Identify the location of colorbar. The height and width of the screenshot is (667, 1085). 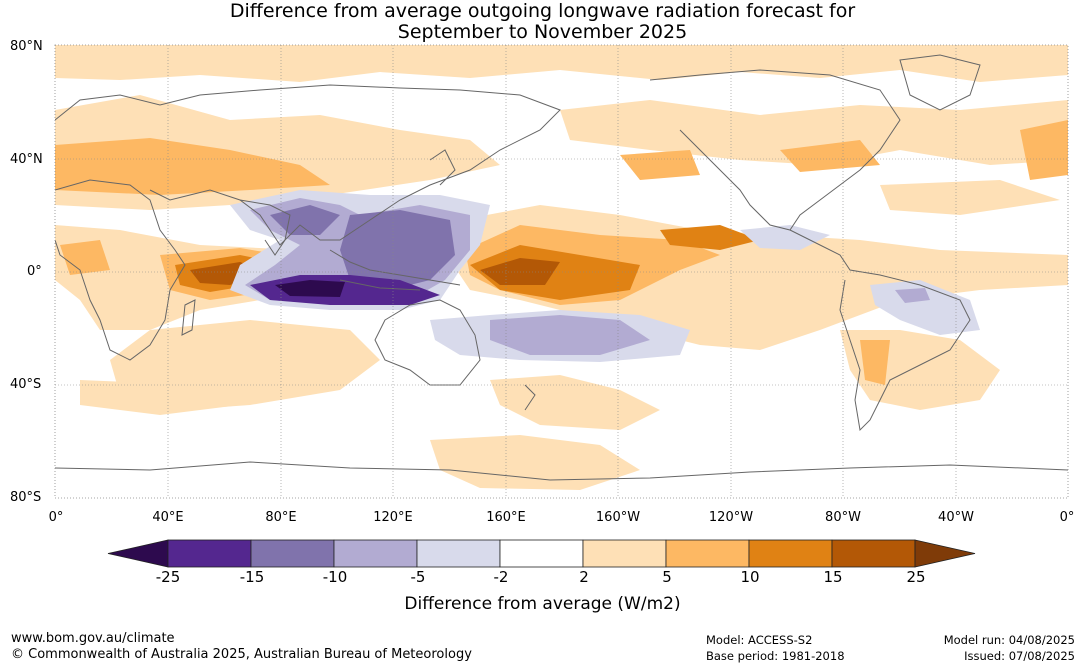
(541, 553).